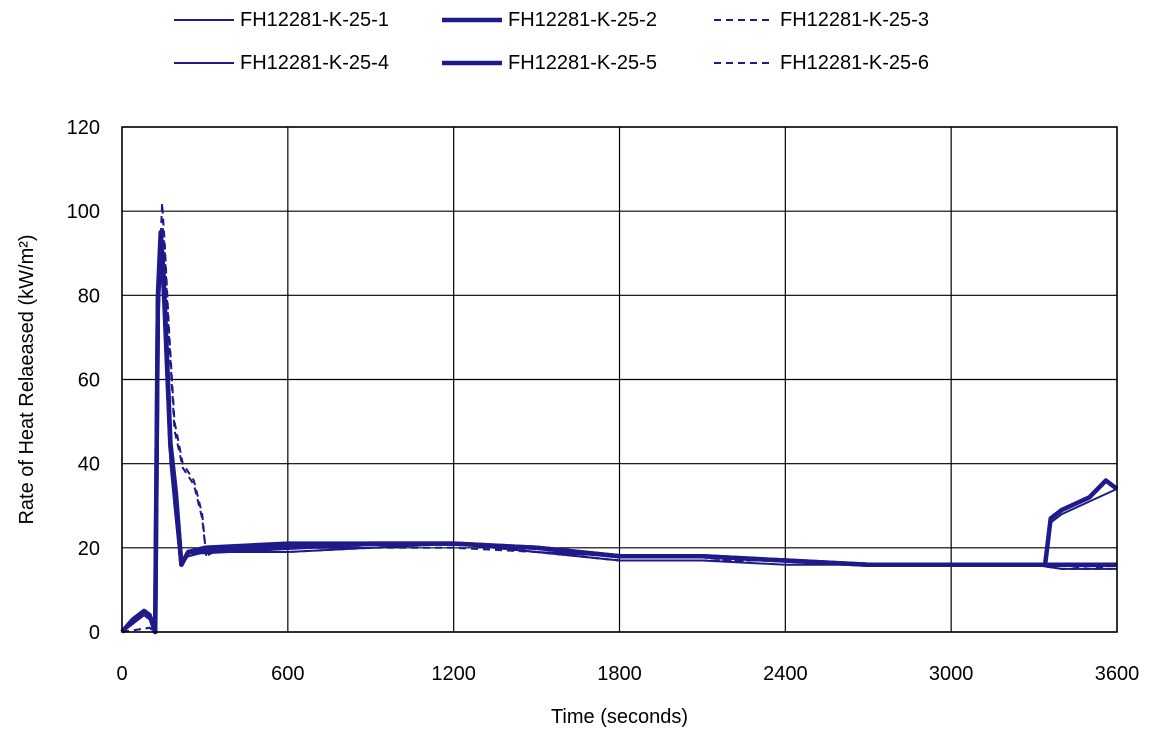 This screenshot has width=1158, height=733. I want to click on y-tick-label: 80, so click(89, 296).